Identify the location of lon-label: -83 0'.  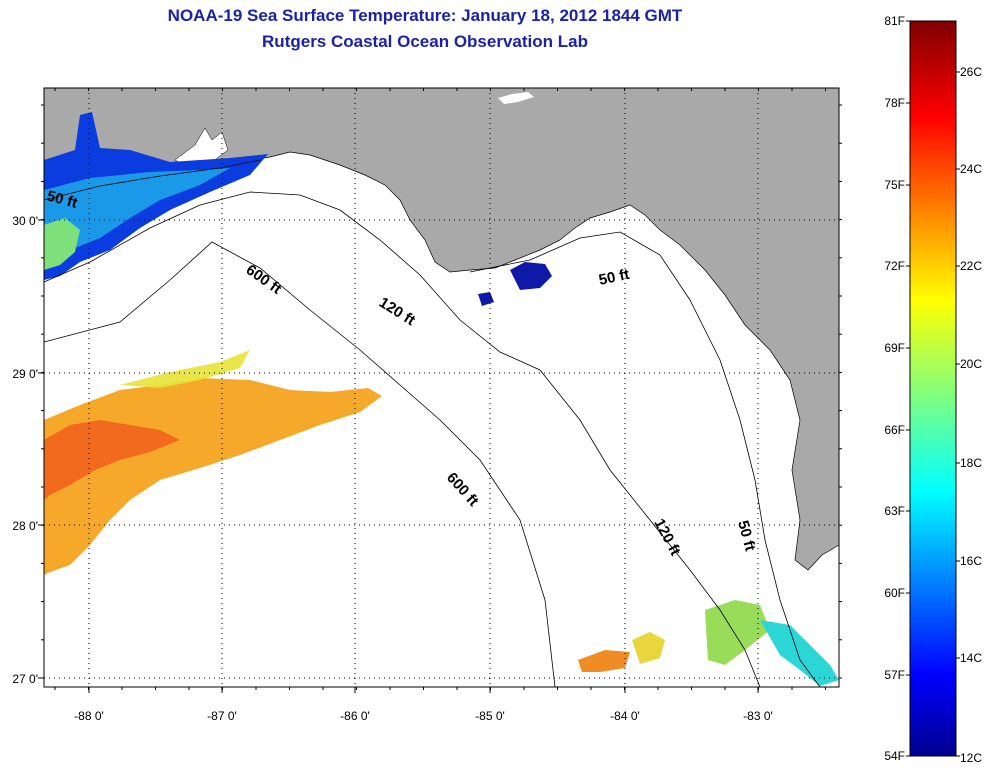
(758, 716).